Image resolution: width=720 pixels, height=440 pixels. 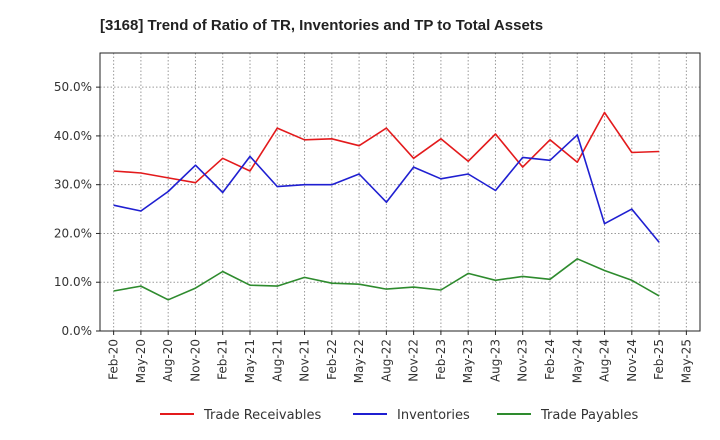 What do you see at coordinates (495, 360) in the screenshot?
I see `x-tick-label: Aug-23` at bounding box center [495, 360].